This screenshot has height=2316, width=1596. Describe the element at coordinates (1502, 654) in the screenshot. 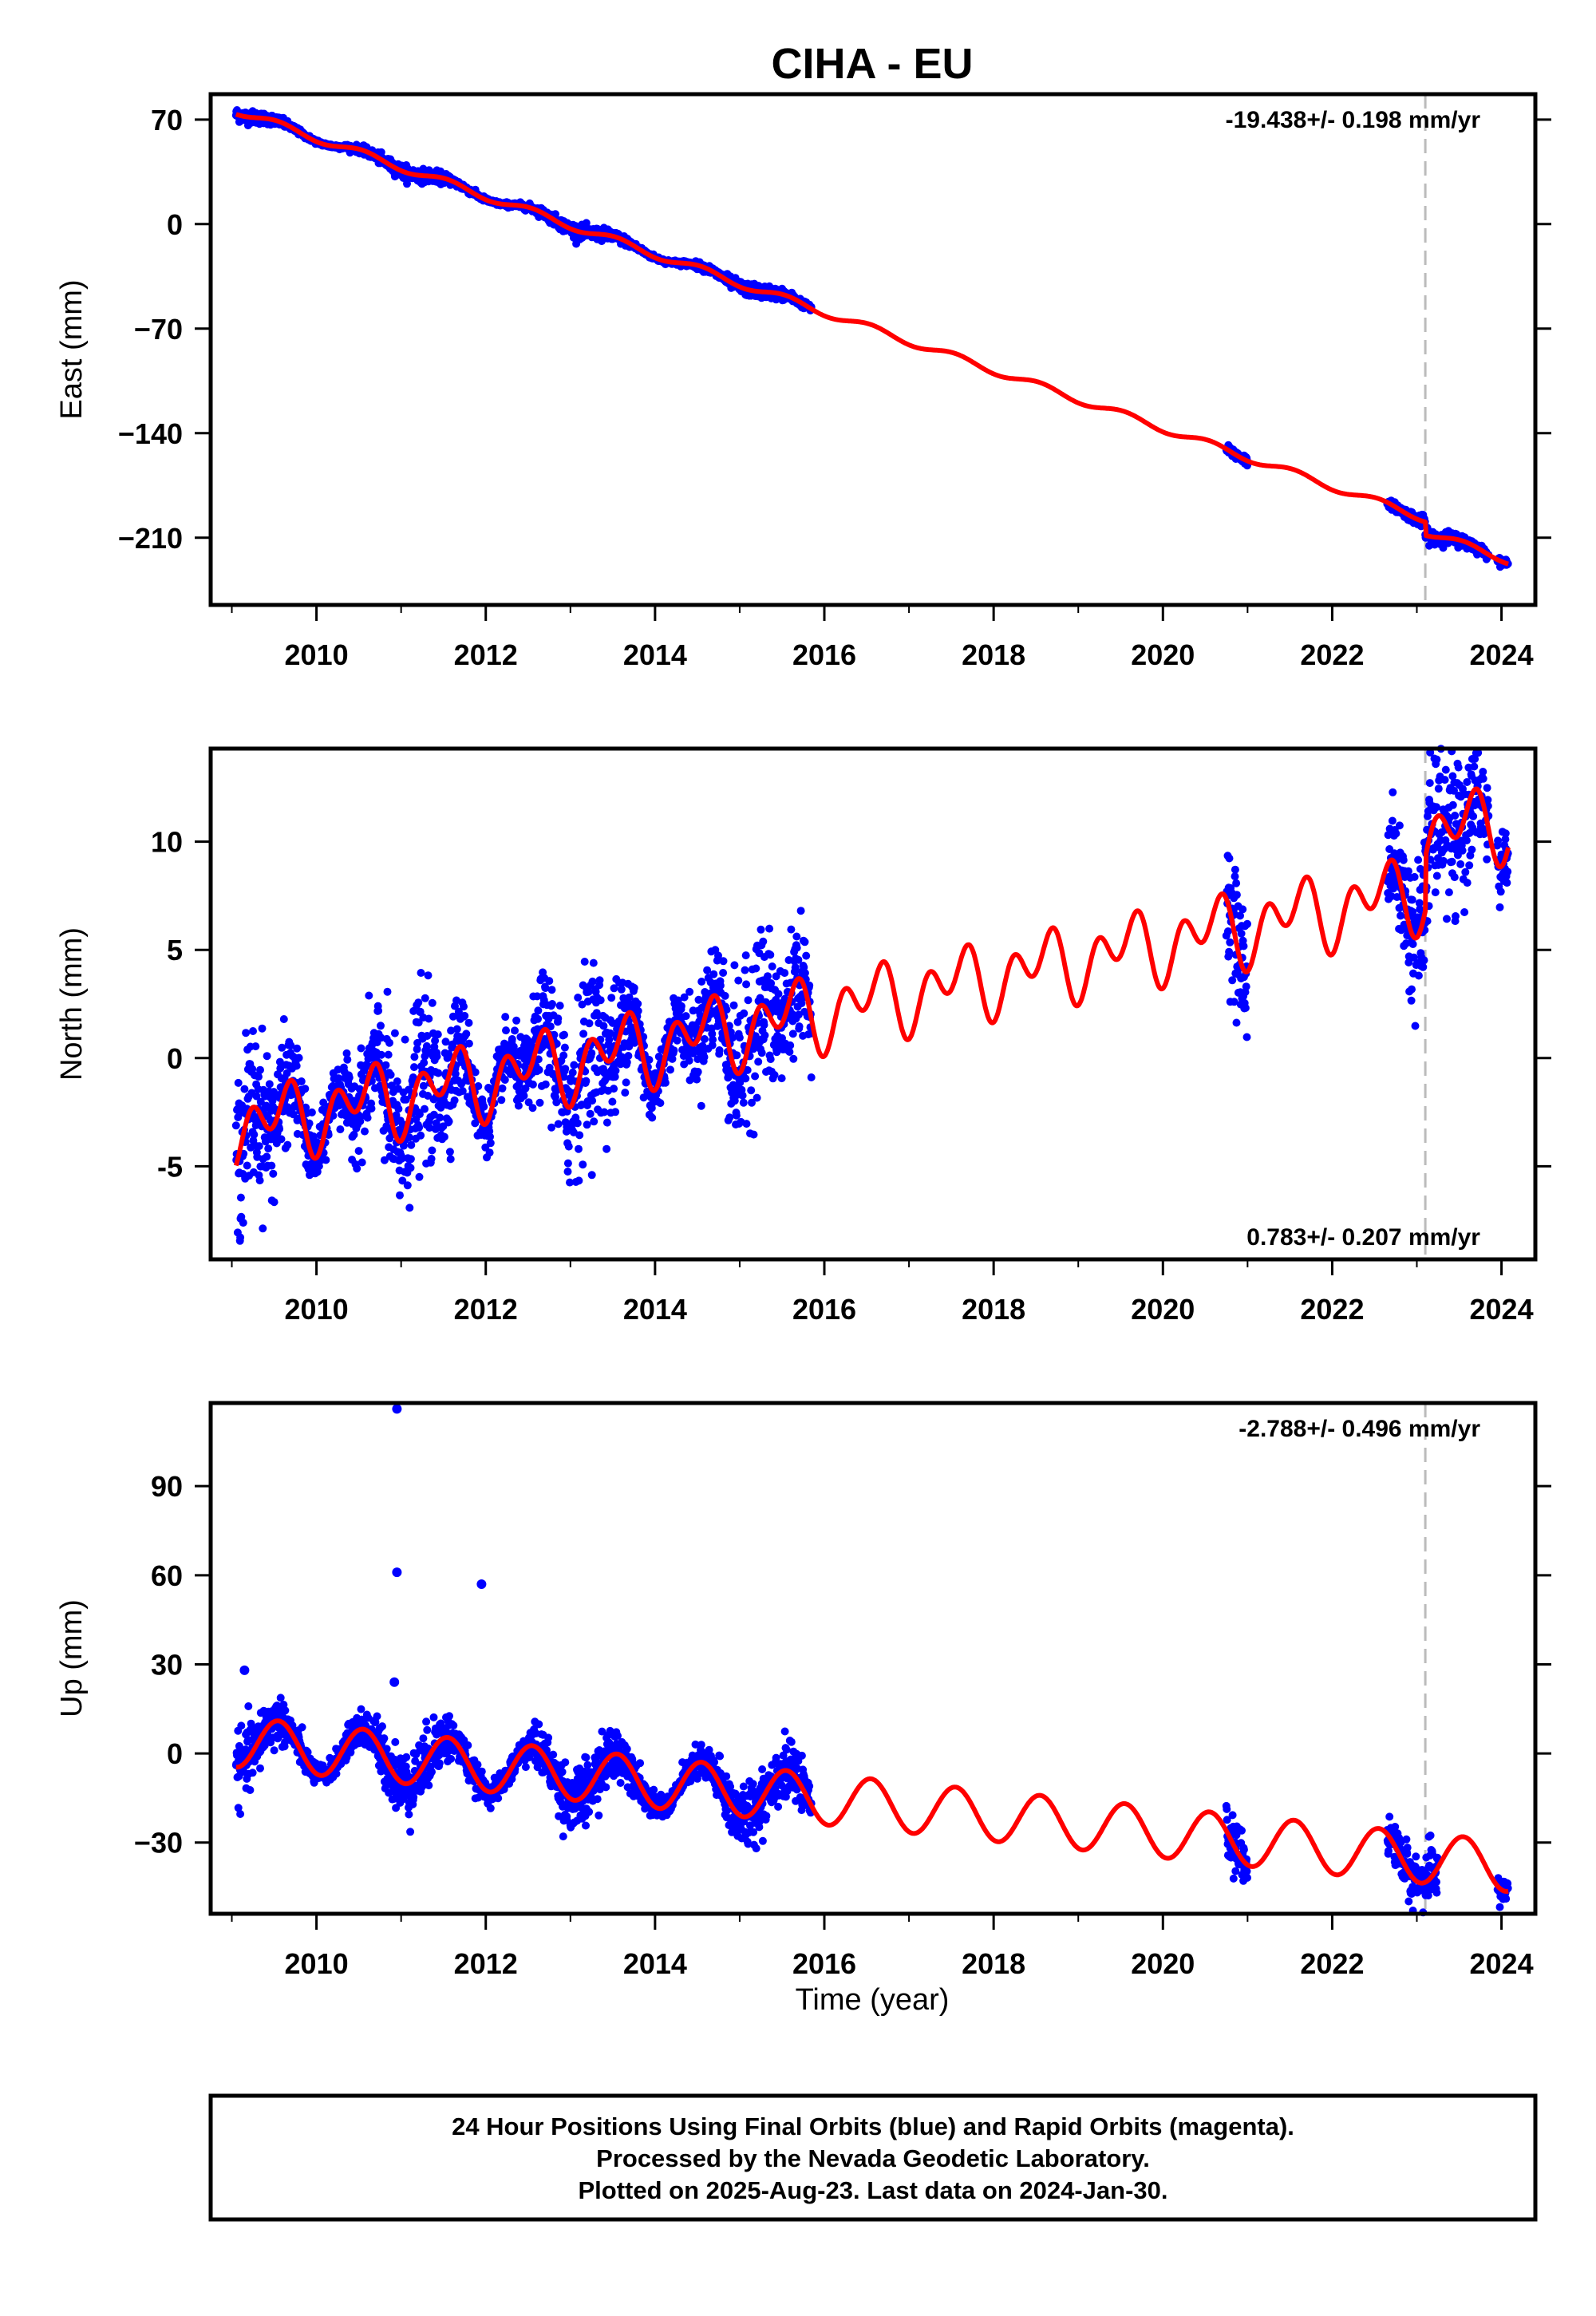

I see `x-tick-label: 2024` at that location.